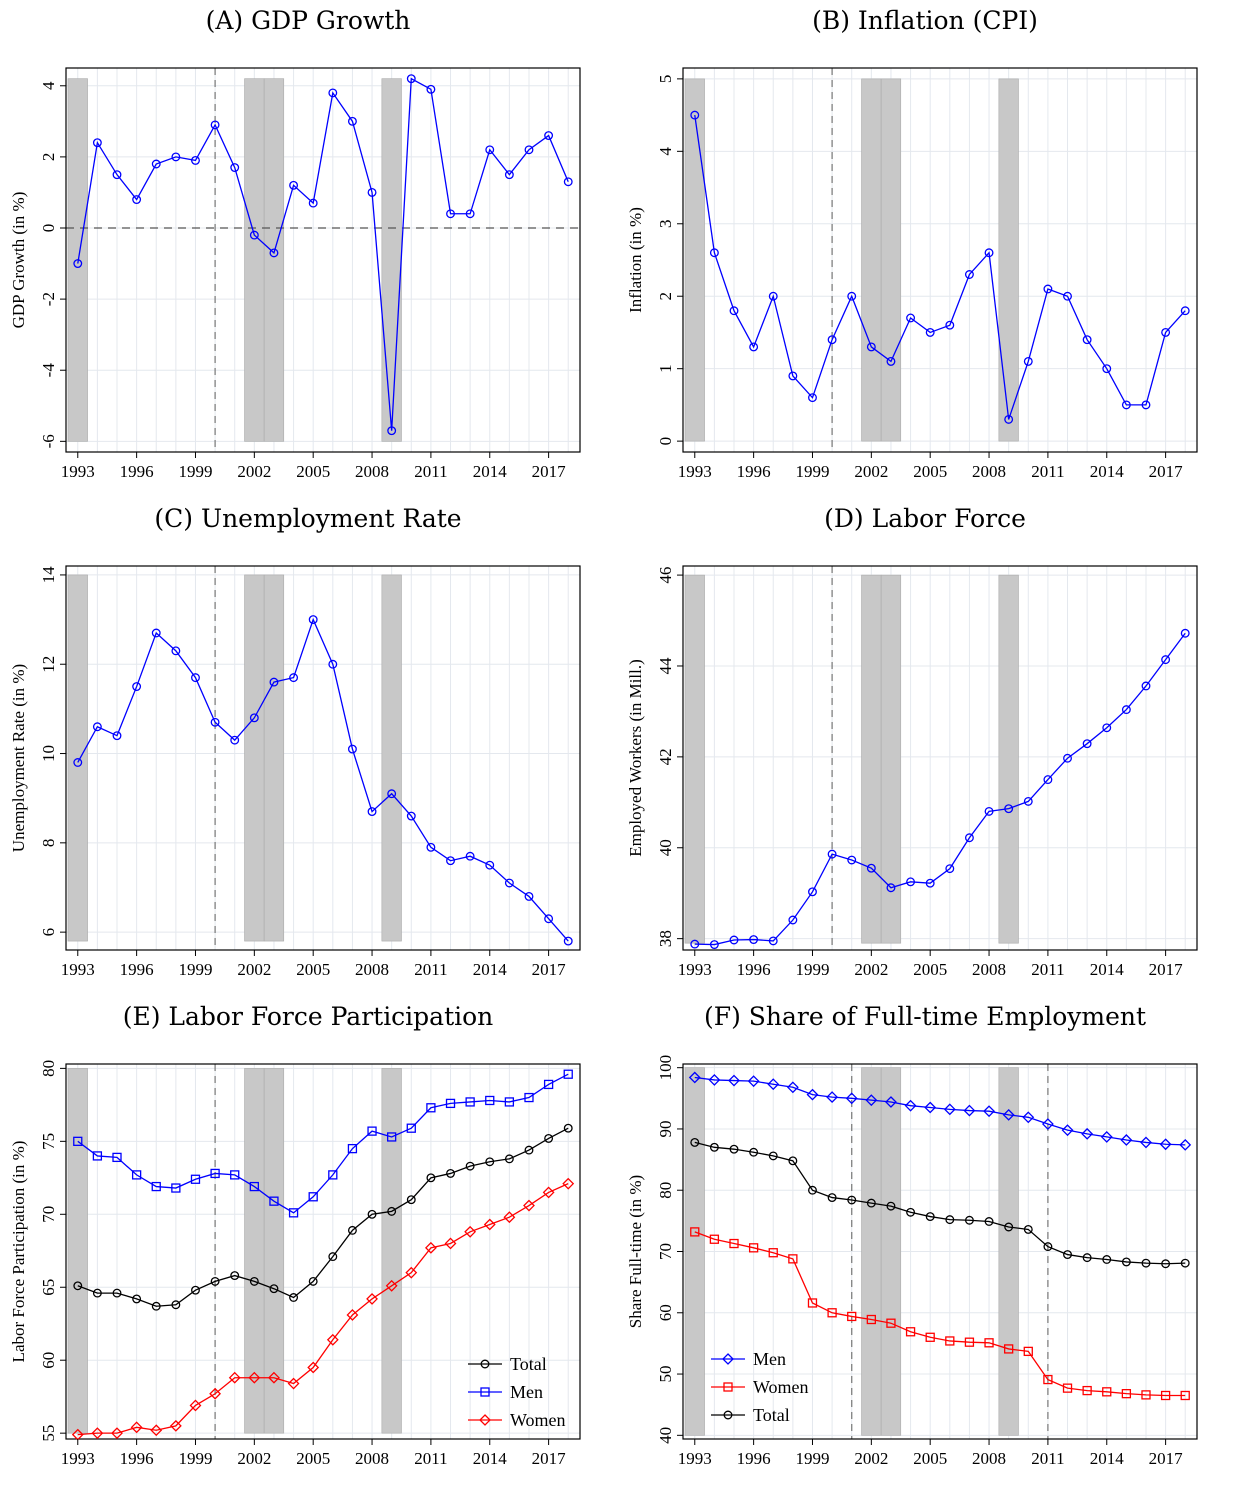 The width and height of the screenshot is (1233, 1486). I want to click on y-tick-label: 75, so click(48, 1141).